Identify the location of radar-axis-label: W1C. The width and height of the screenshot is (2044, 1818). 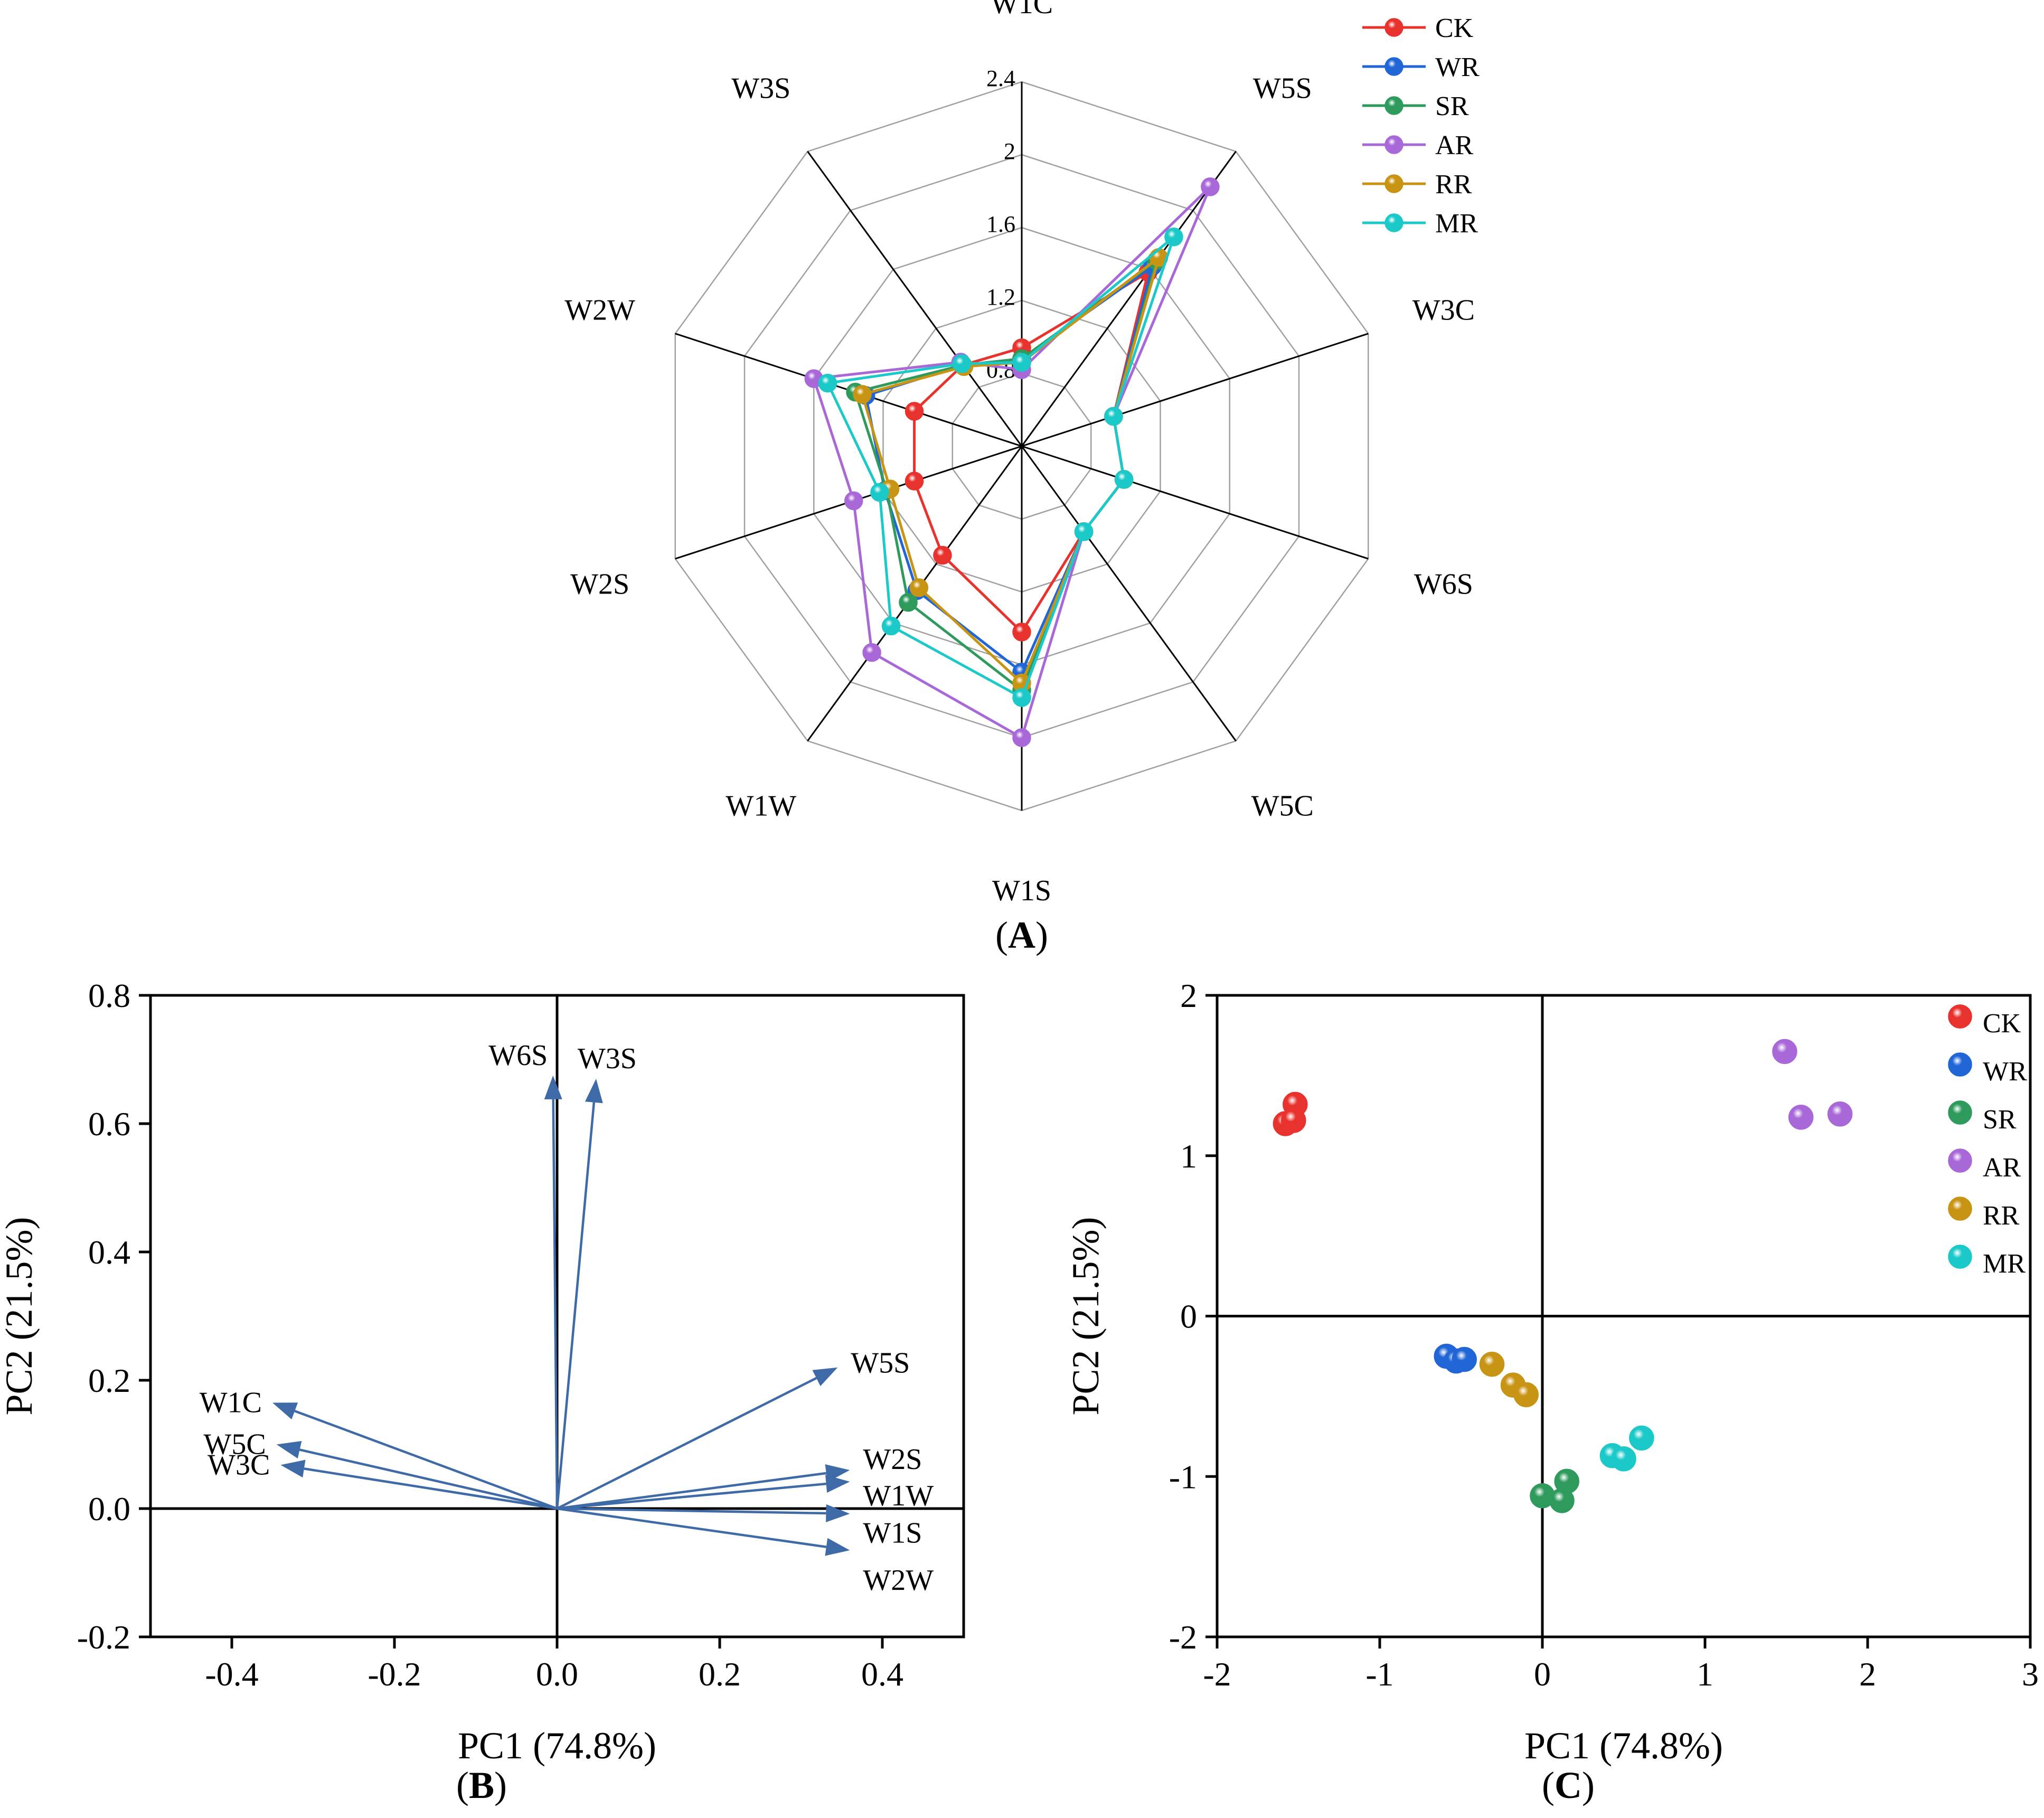
(1022, 10).